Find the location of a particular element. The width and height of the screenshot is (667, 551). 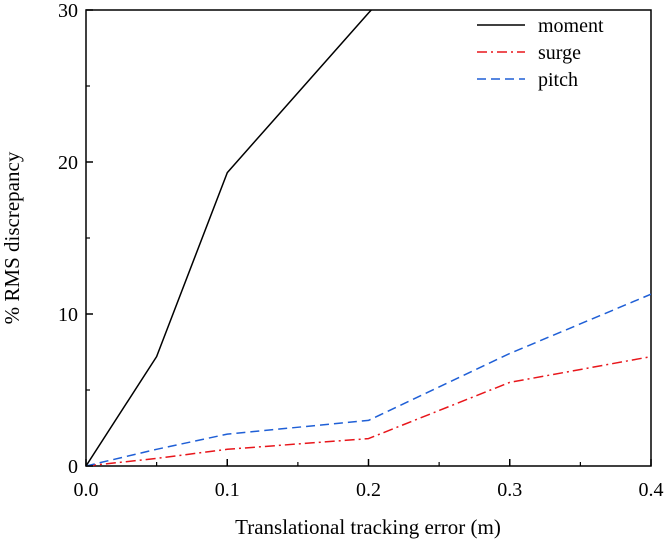

y-tick-label: 20 is located at coordinates (68, 163).